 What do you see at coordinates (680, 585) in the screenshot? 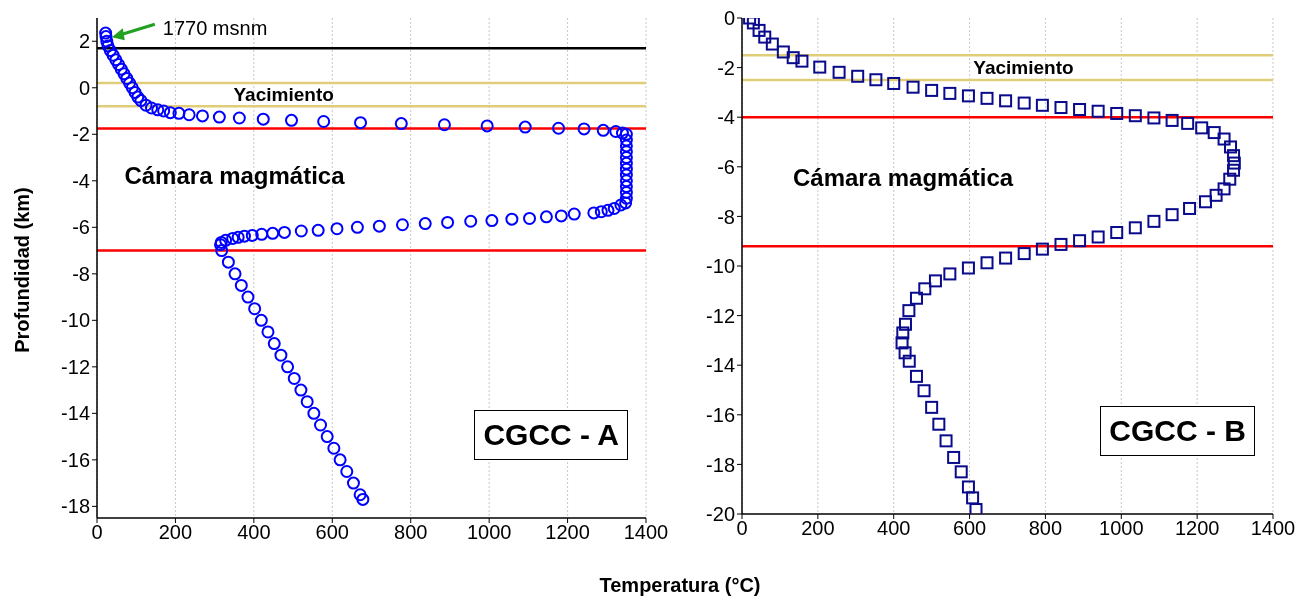
I see `x-axis-title: Temperatura (°C)` at bounding box center [680, 585].